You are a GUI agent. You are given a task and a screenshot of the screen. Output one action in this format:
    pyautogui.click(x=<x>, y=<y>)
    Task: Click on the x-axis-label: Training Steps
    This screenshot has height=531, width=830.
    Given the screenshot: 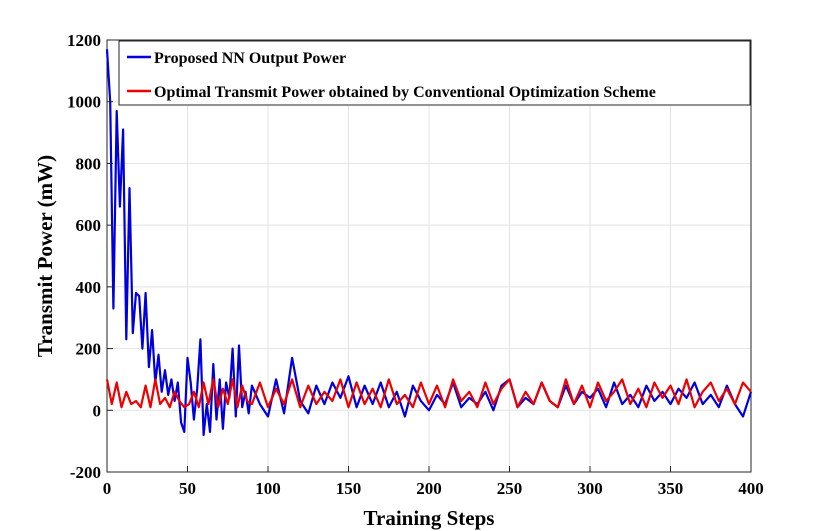 What is the action you would take?
    pyautogui.click(x=429, y=518)
    